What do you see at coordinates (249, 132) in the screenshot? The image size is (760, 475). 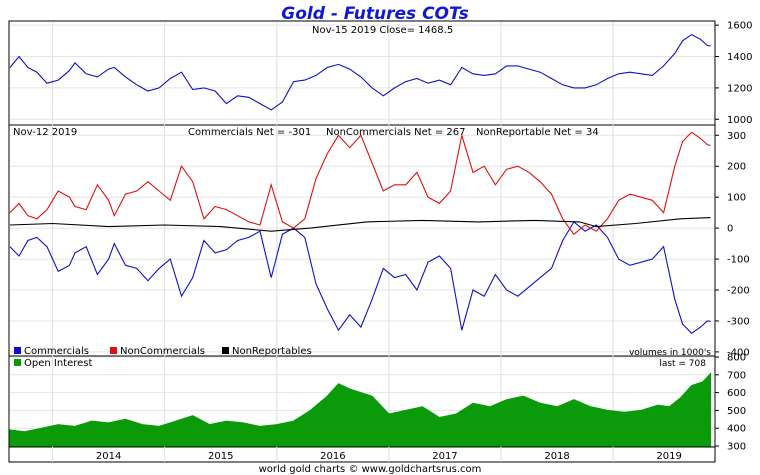 I see `commercials-net-label: Commercials Net = -301` at bounding box center [249, 132].